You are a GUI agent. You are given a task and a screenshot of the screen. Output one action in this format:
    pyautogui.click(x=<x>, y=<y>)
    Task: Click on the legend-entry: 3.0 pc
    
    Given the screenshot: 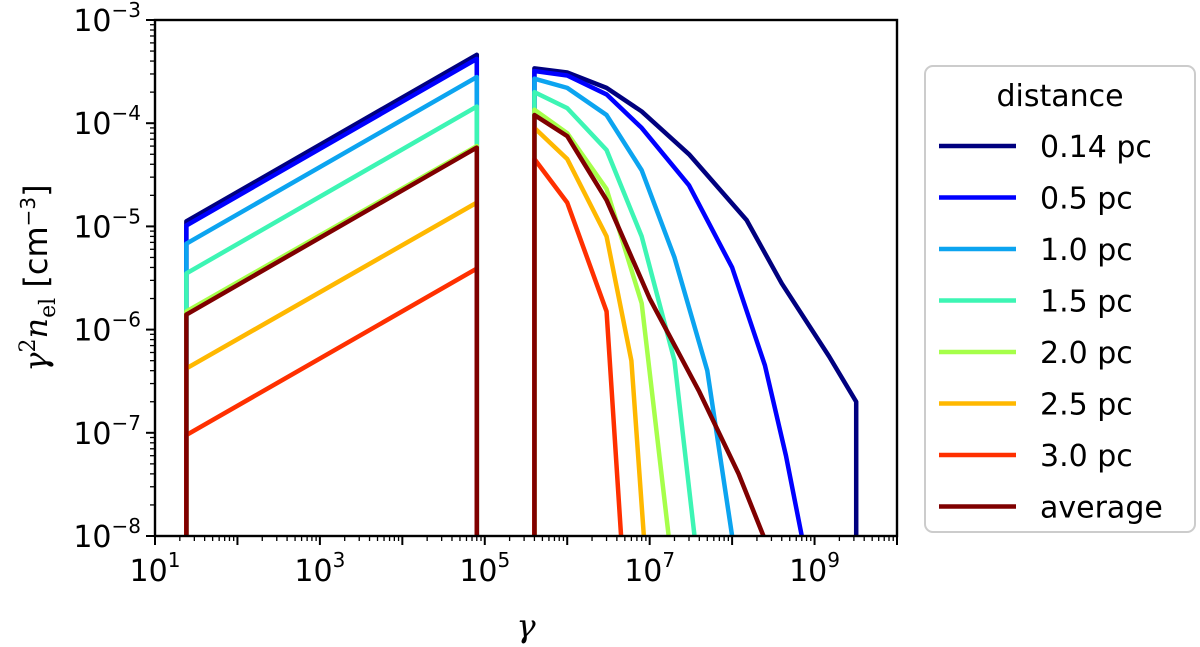 What is the action you would take?
    pyautogui.click(x=1036, y=456)
    